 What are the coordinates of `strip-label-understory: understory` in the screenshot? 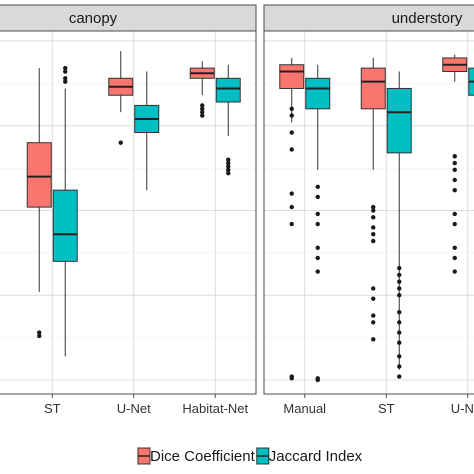 It's located at (427, 18).